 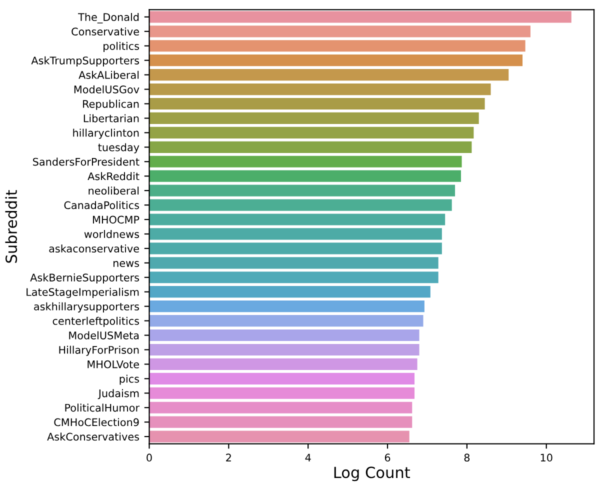 What do you see at coordinates (85, 278) in the screenshot?
I see `y-tick-label: AskBernieSupporters` at bounding box center [85, 278].